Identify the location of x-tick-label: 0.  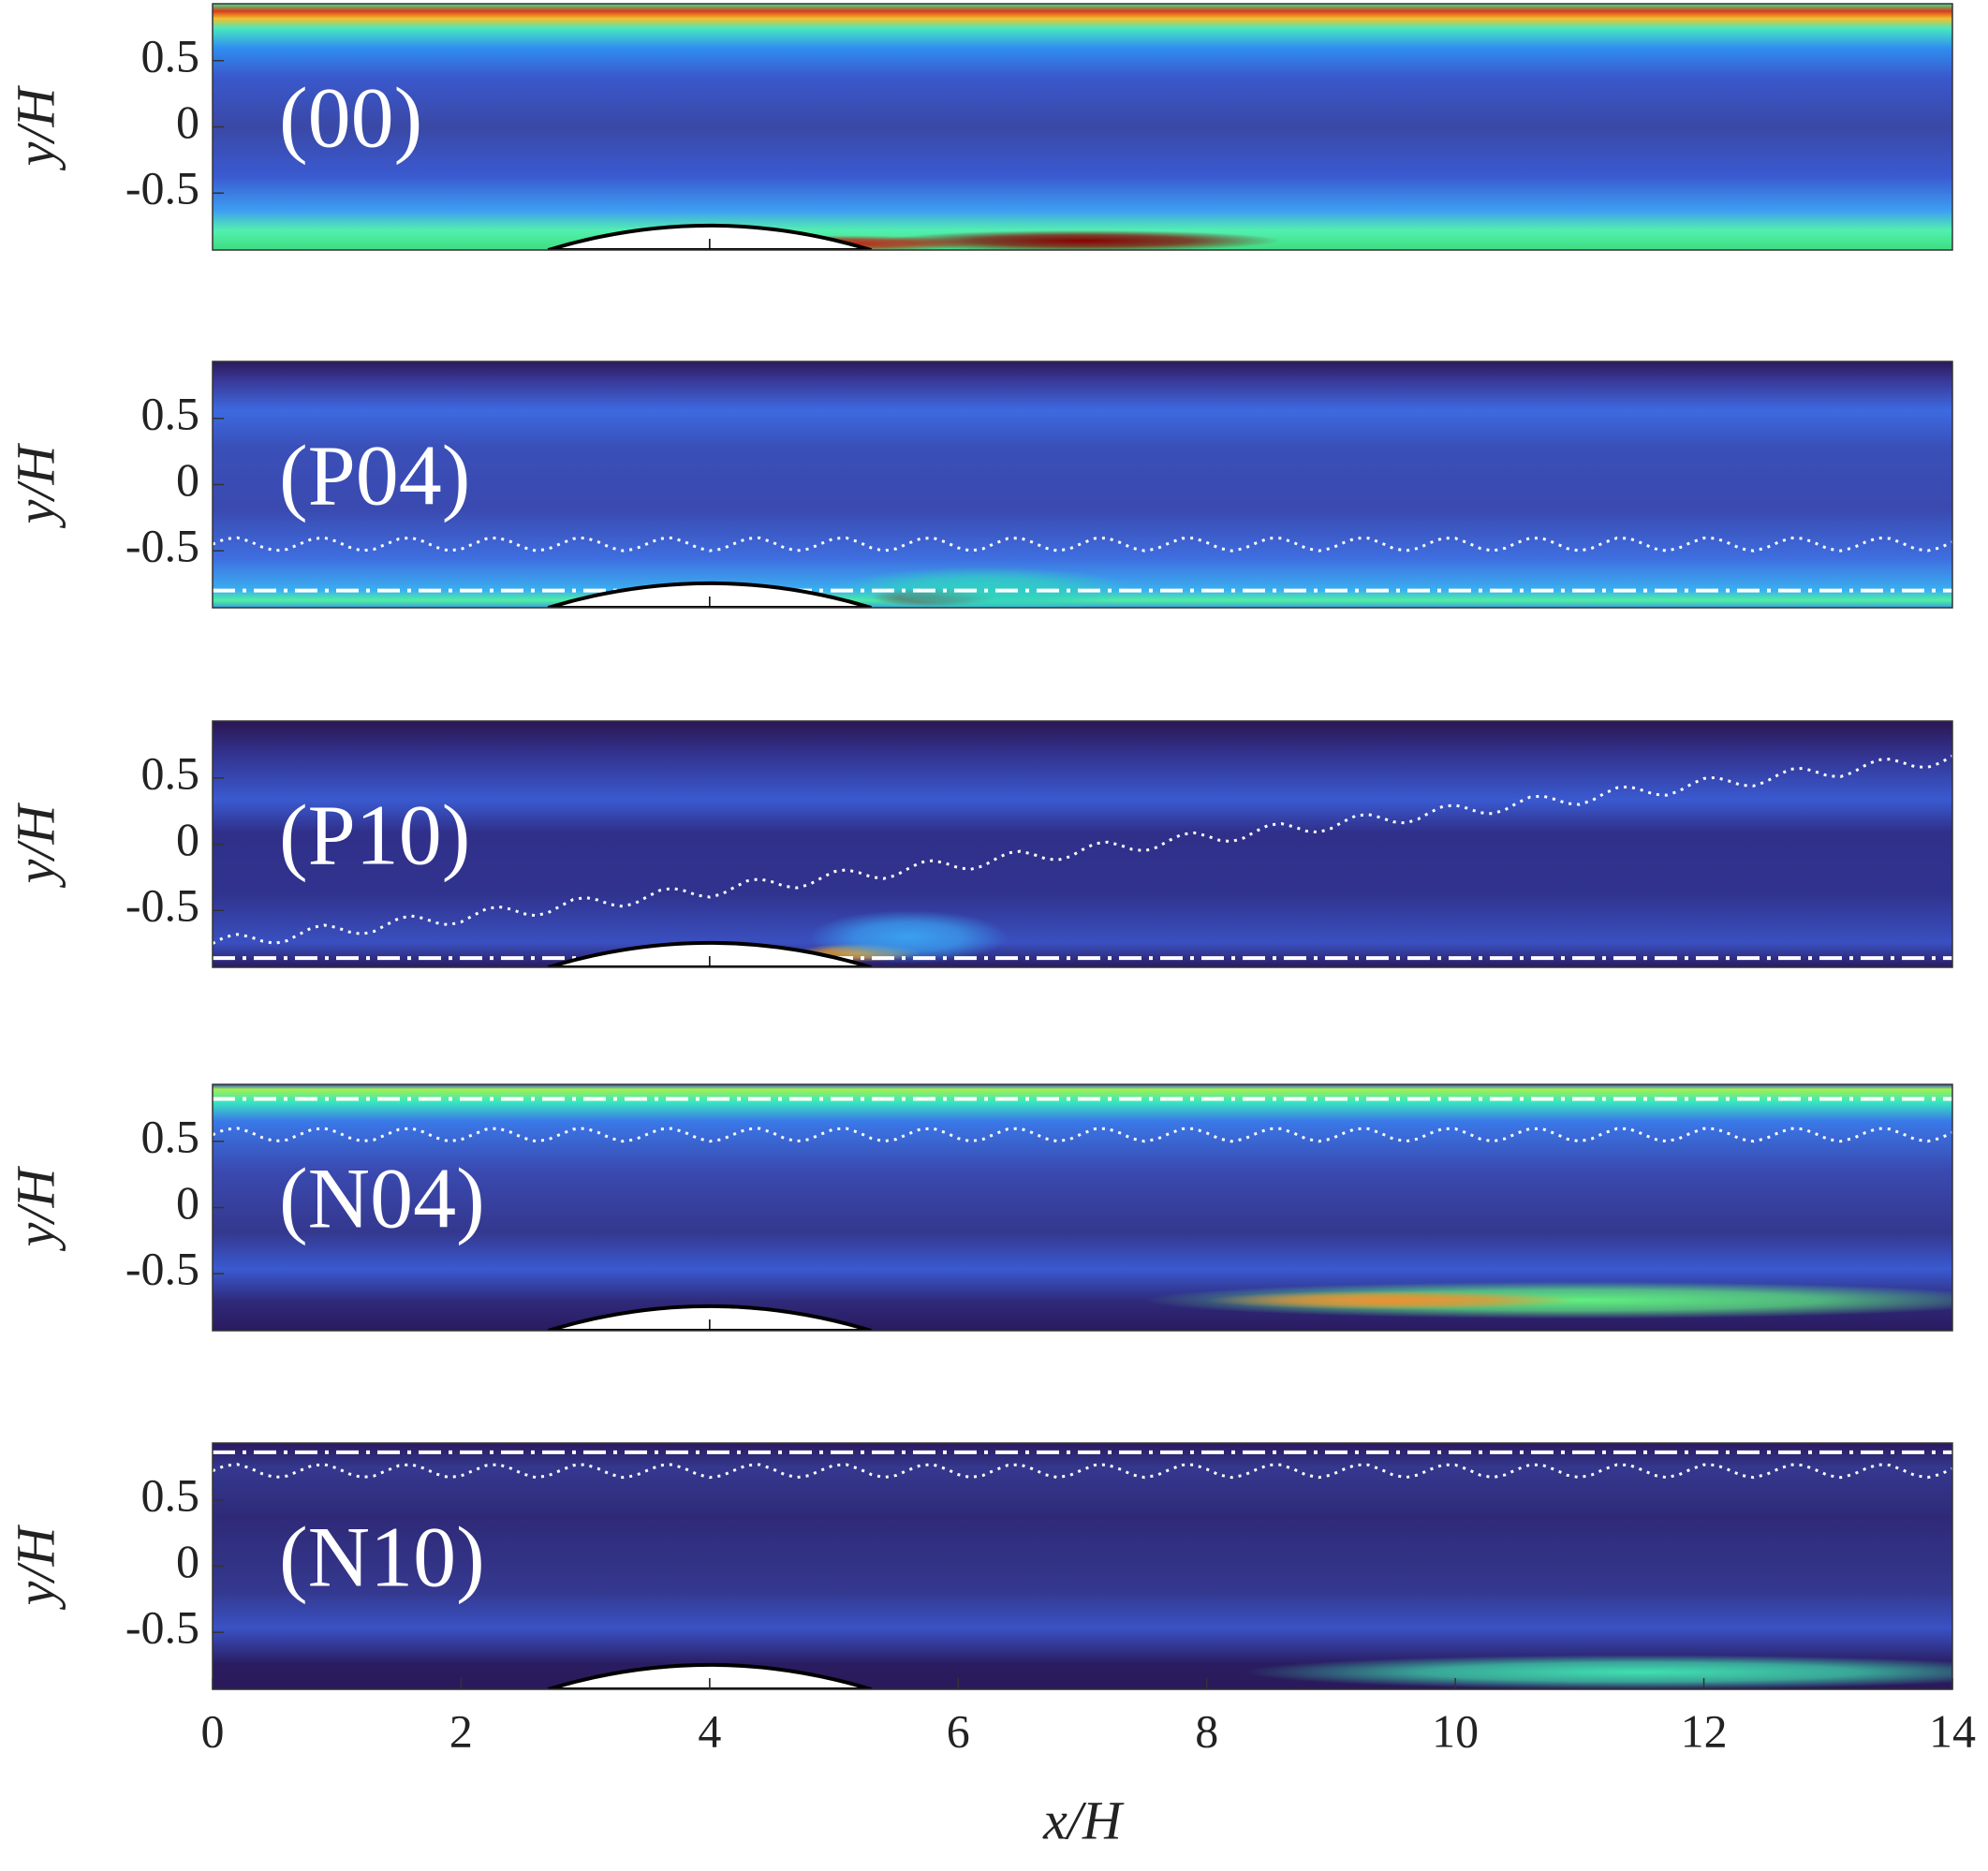
(213, 1731).